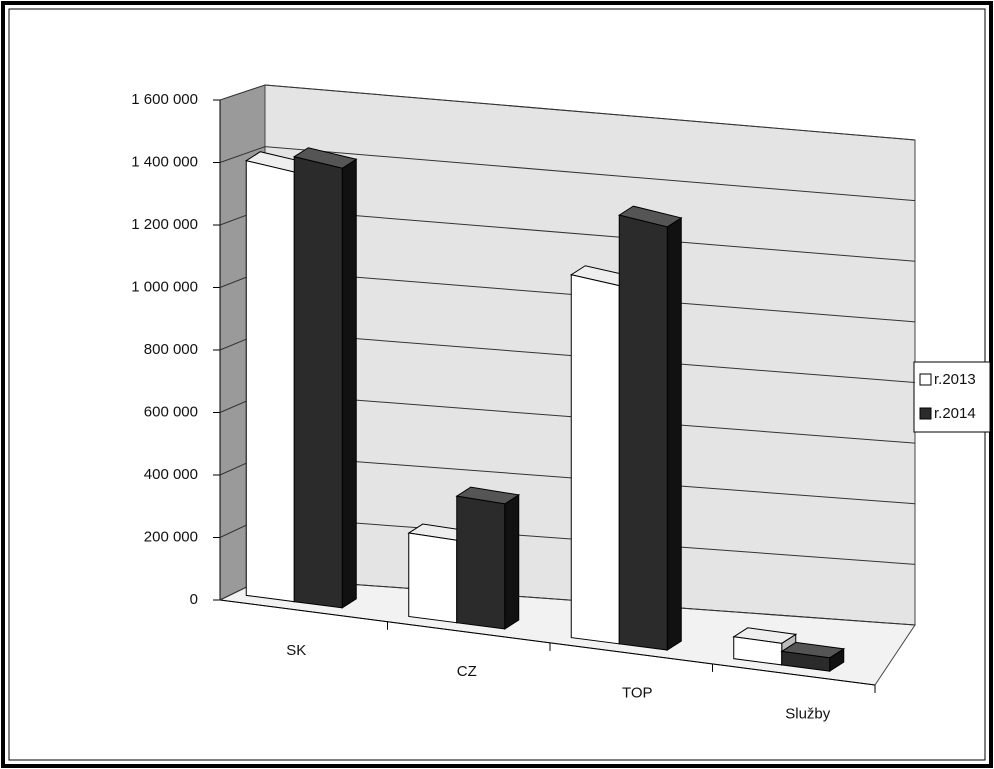 Image resolution: width=994 pixels, height=769 pixels. What do you see at coordinates (164, 161) in the screenshot?
I see `y-tick-label: 1 400 000` at bounding box center [164, 161].